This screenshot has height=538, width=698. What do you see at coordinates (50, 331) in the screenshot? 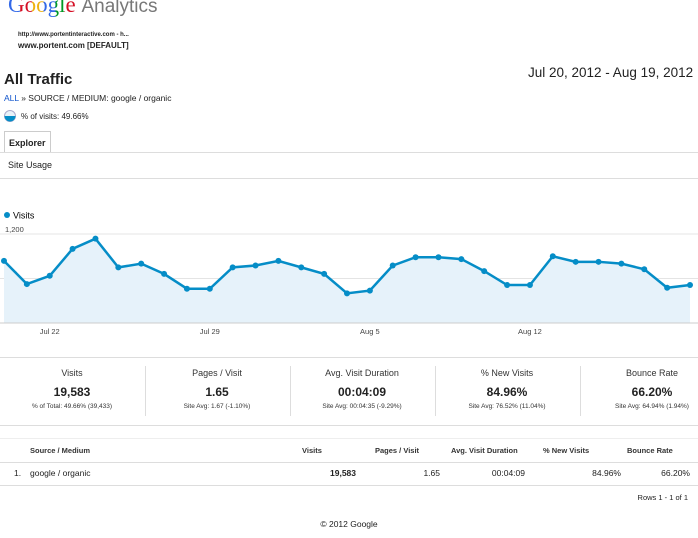
I see `x-tick-label: Jul 22` at bounding box center [50, 331].